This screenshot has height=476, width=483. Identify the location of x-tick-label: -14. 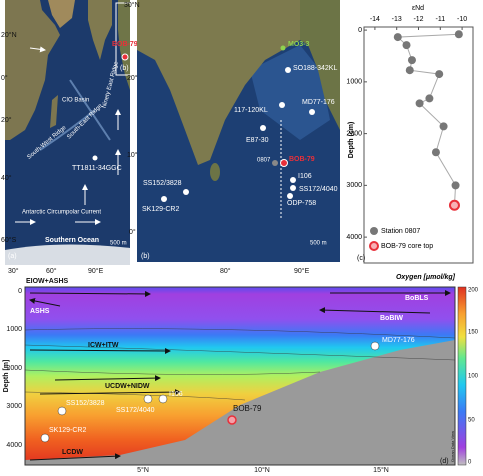
(375, 19).